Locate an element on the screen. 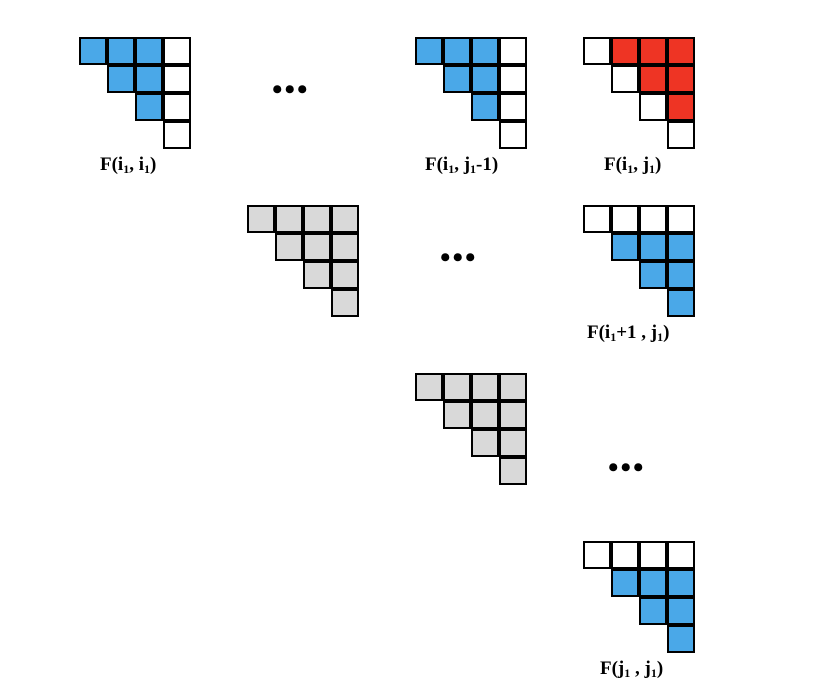 The image size is (814, 692). matrix-f-i1-i1 is located at coordinates (135, 93).